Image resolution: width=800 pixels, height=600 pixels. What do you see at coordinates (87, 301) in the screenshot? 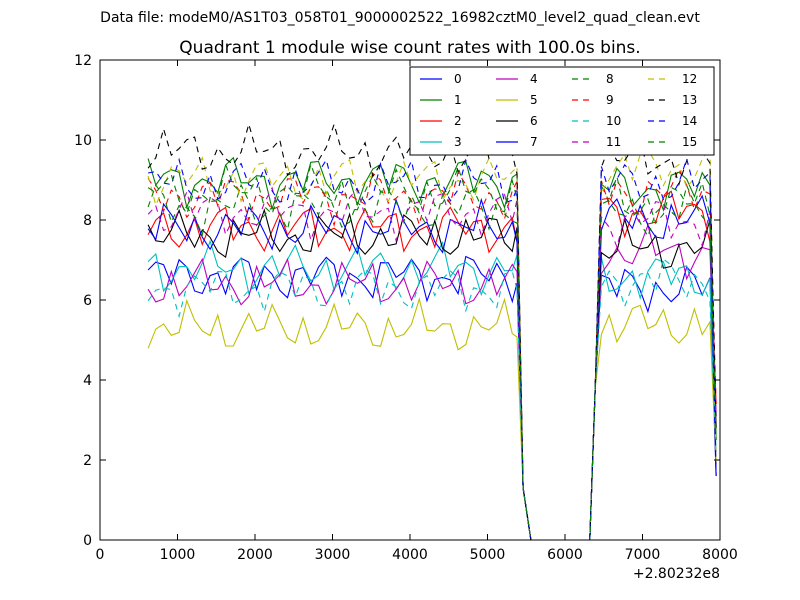
I see `y-tick-label: 6` at bounding box center [87, 301].